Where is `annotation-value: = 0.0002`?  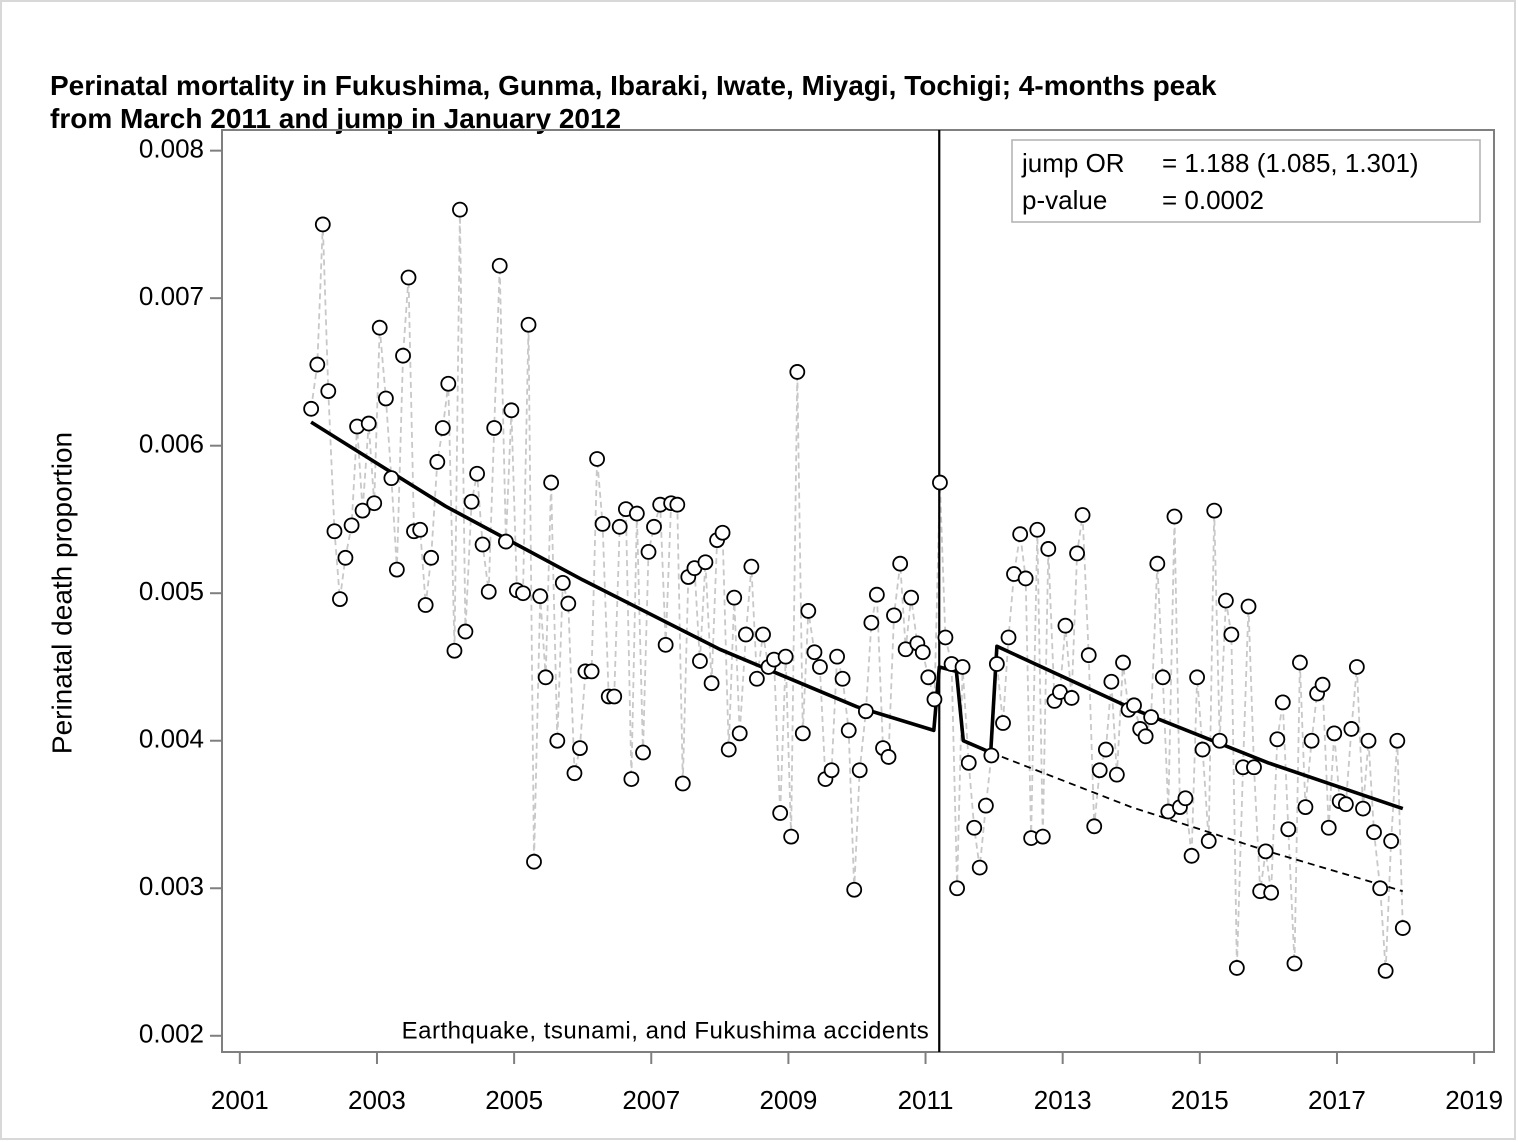 annotation-value: = 0.0002 is located at coordinates (1213, 200).